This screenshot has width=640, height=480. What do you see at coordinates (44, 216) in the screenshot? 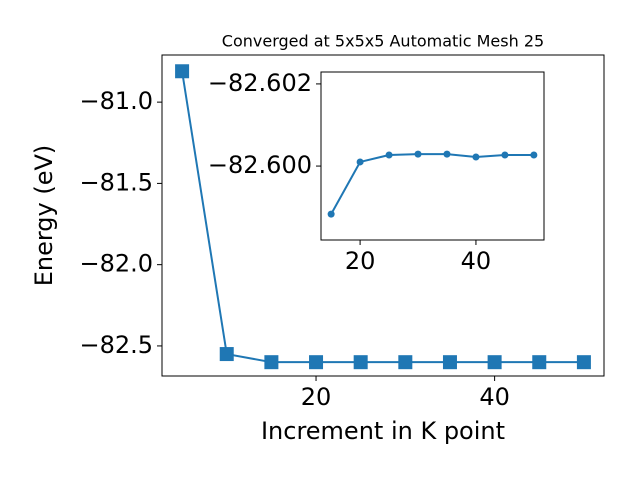
I see `y-axis-label: Energy (eV)` at bounding box center [44, 216].